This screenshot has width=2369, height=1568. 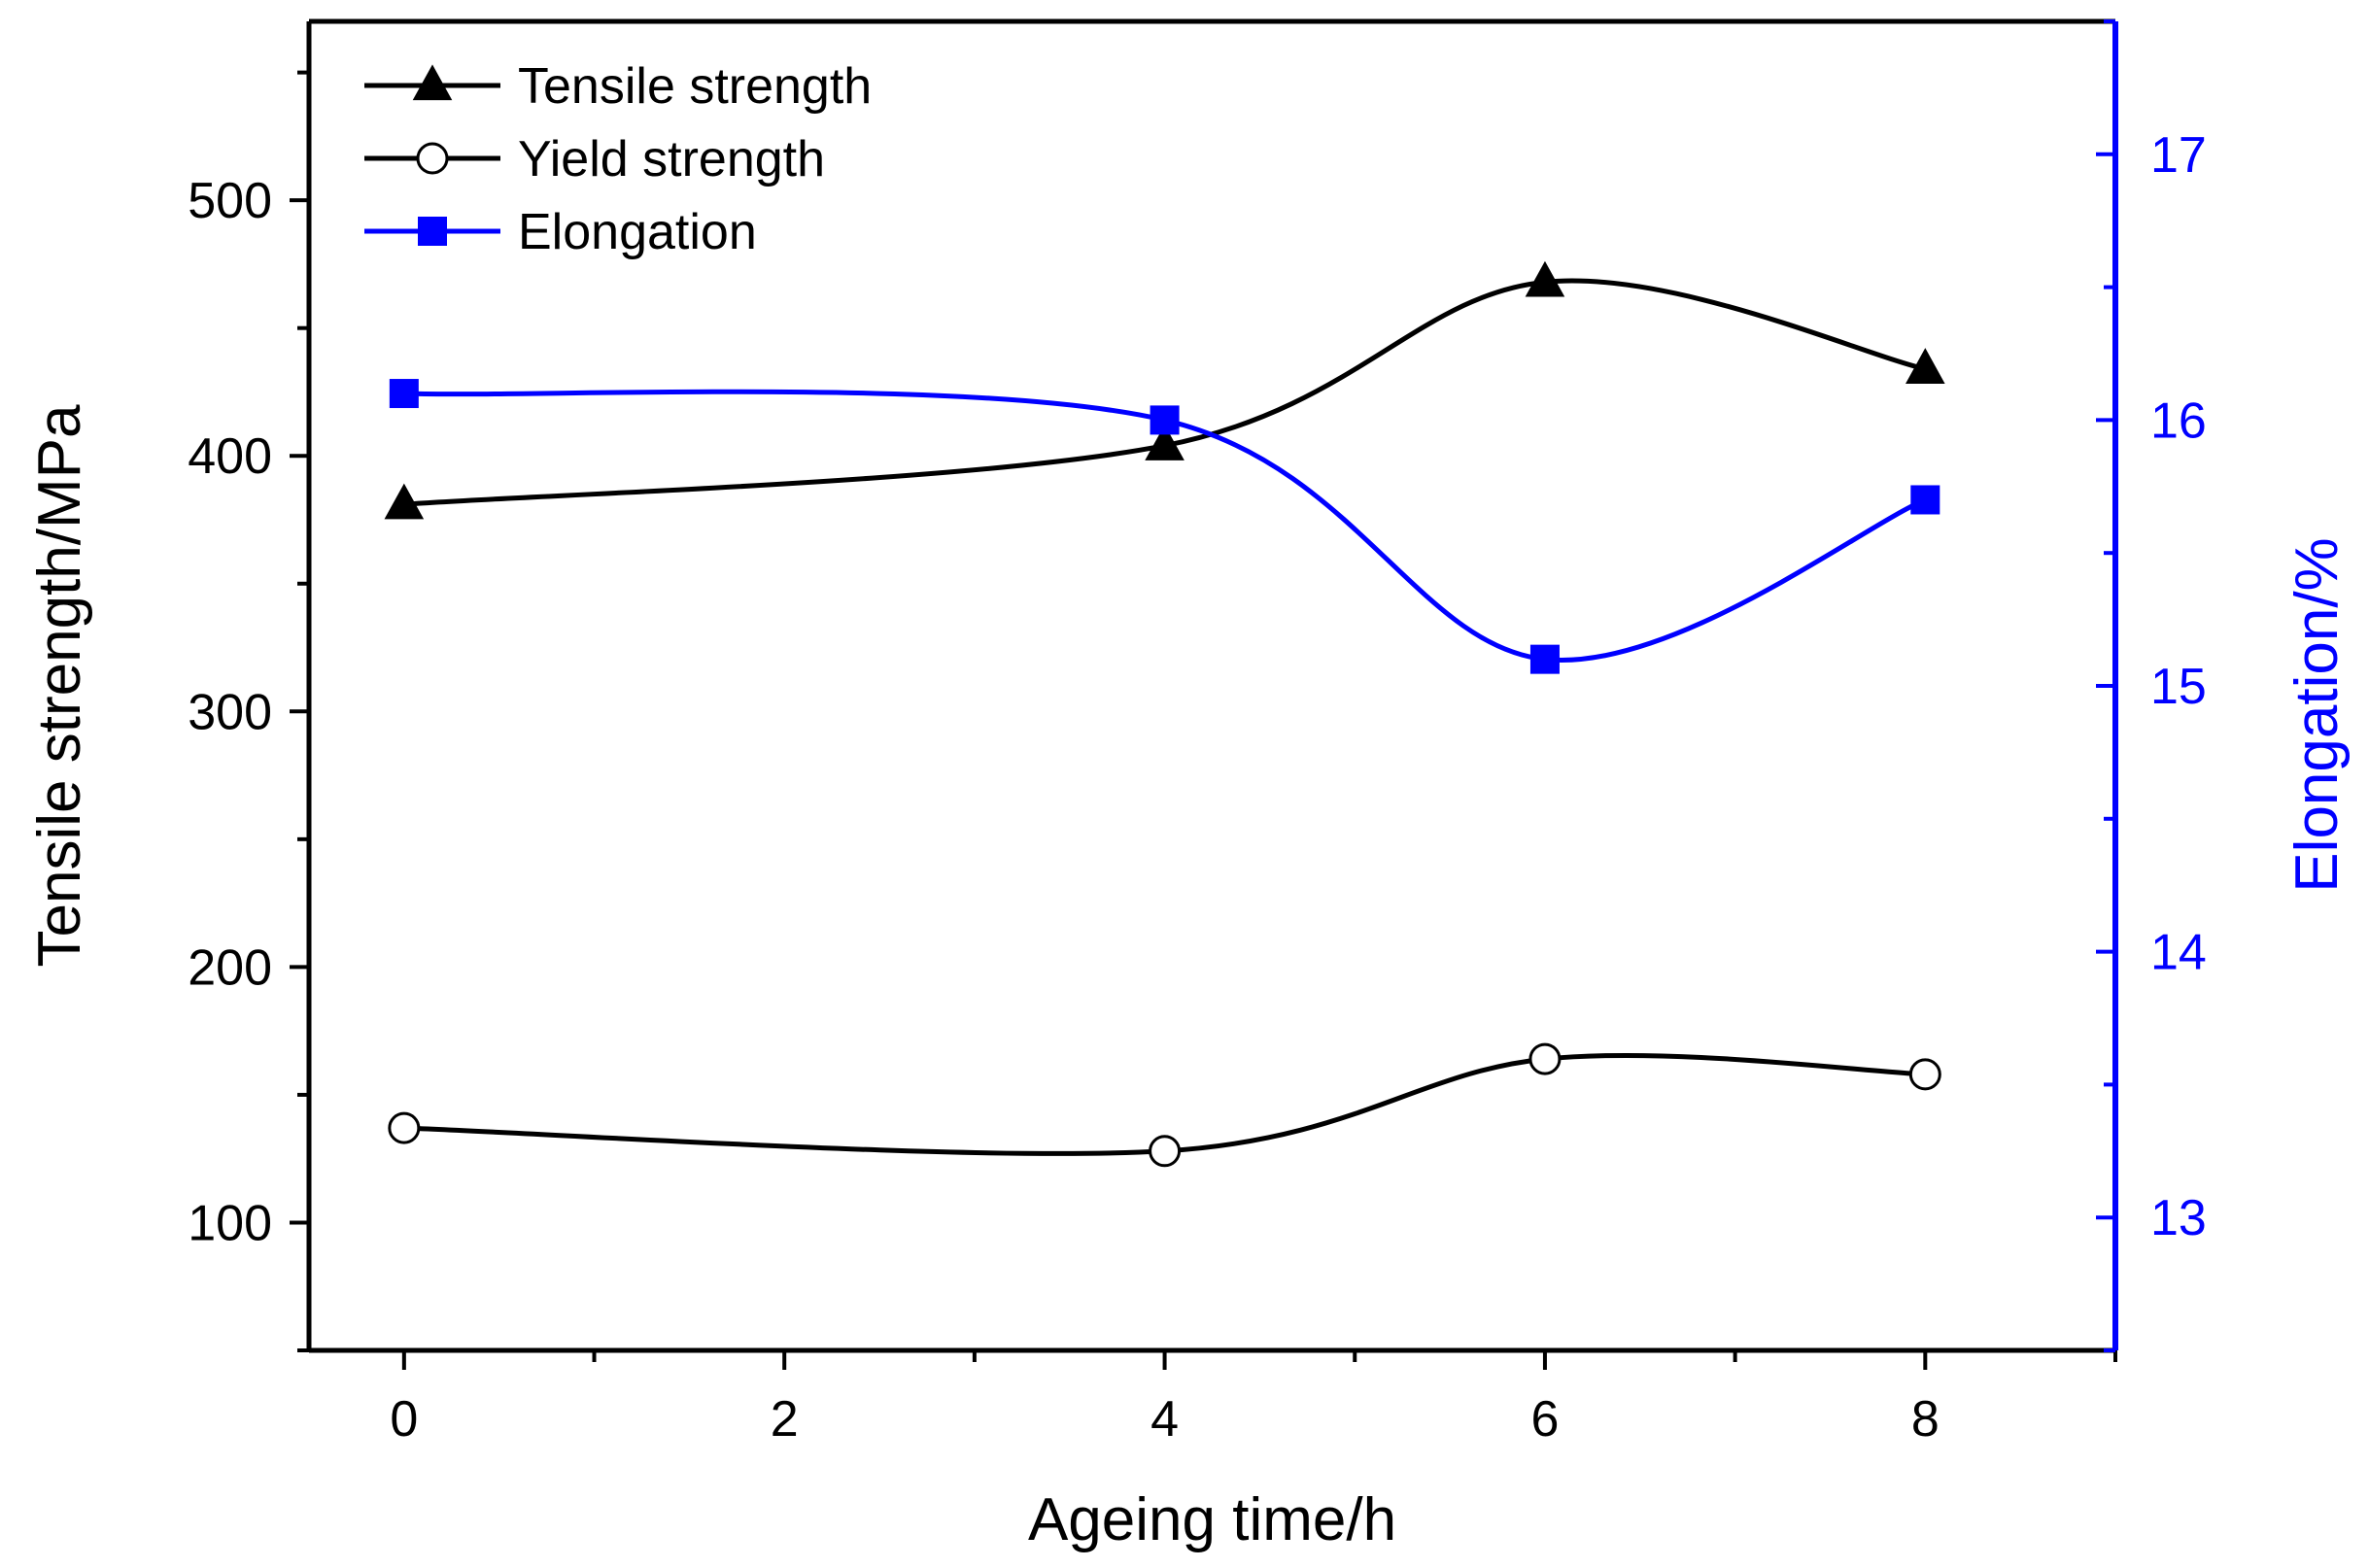 I want to click on legend: Tensile strength Yield strength Elongation, so click(x=618, y=159).